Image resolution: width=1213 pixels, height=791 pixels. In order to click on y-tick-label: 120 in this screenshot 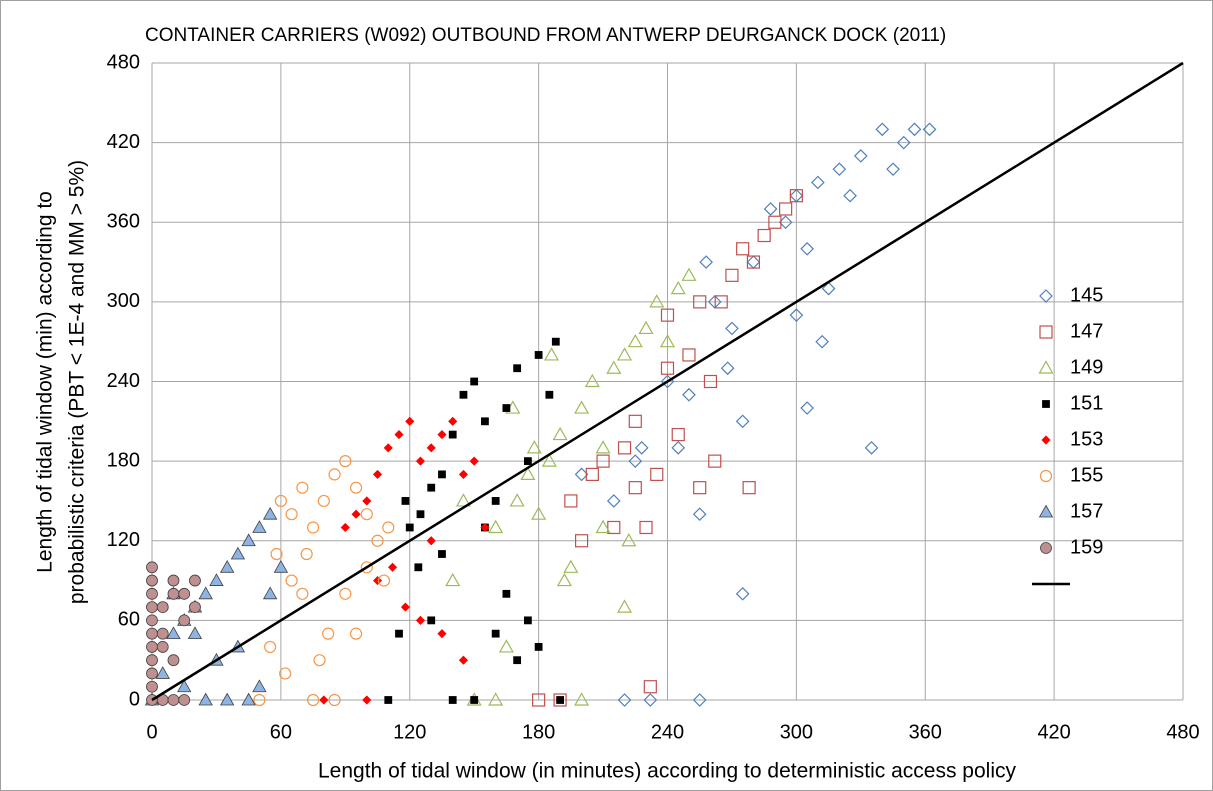, I will do `click(123, 540)`.